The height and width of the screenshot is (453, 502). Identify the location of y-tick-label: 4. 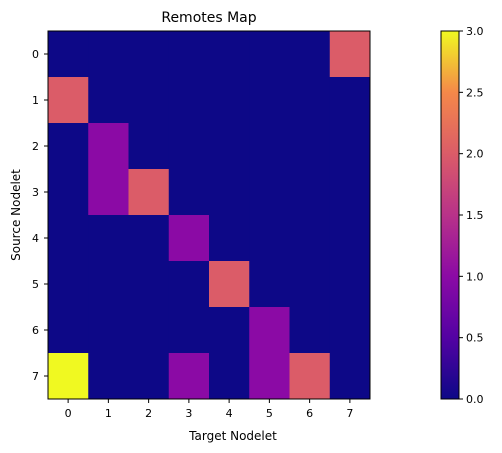
(35, 238).